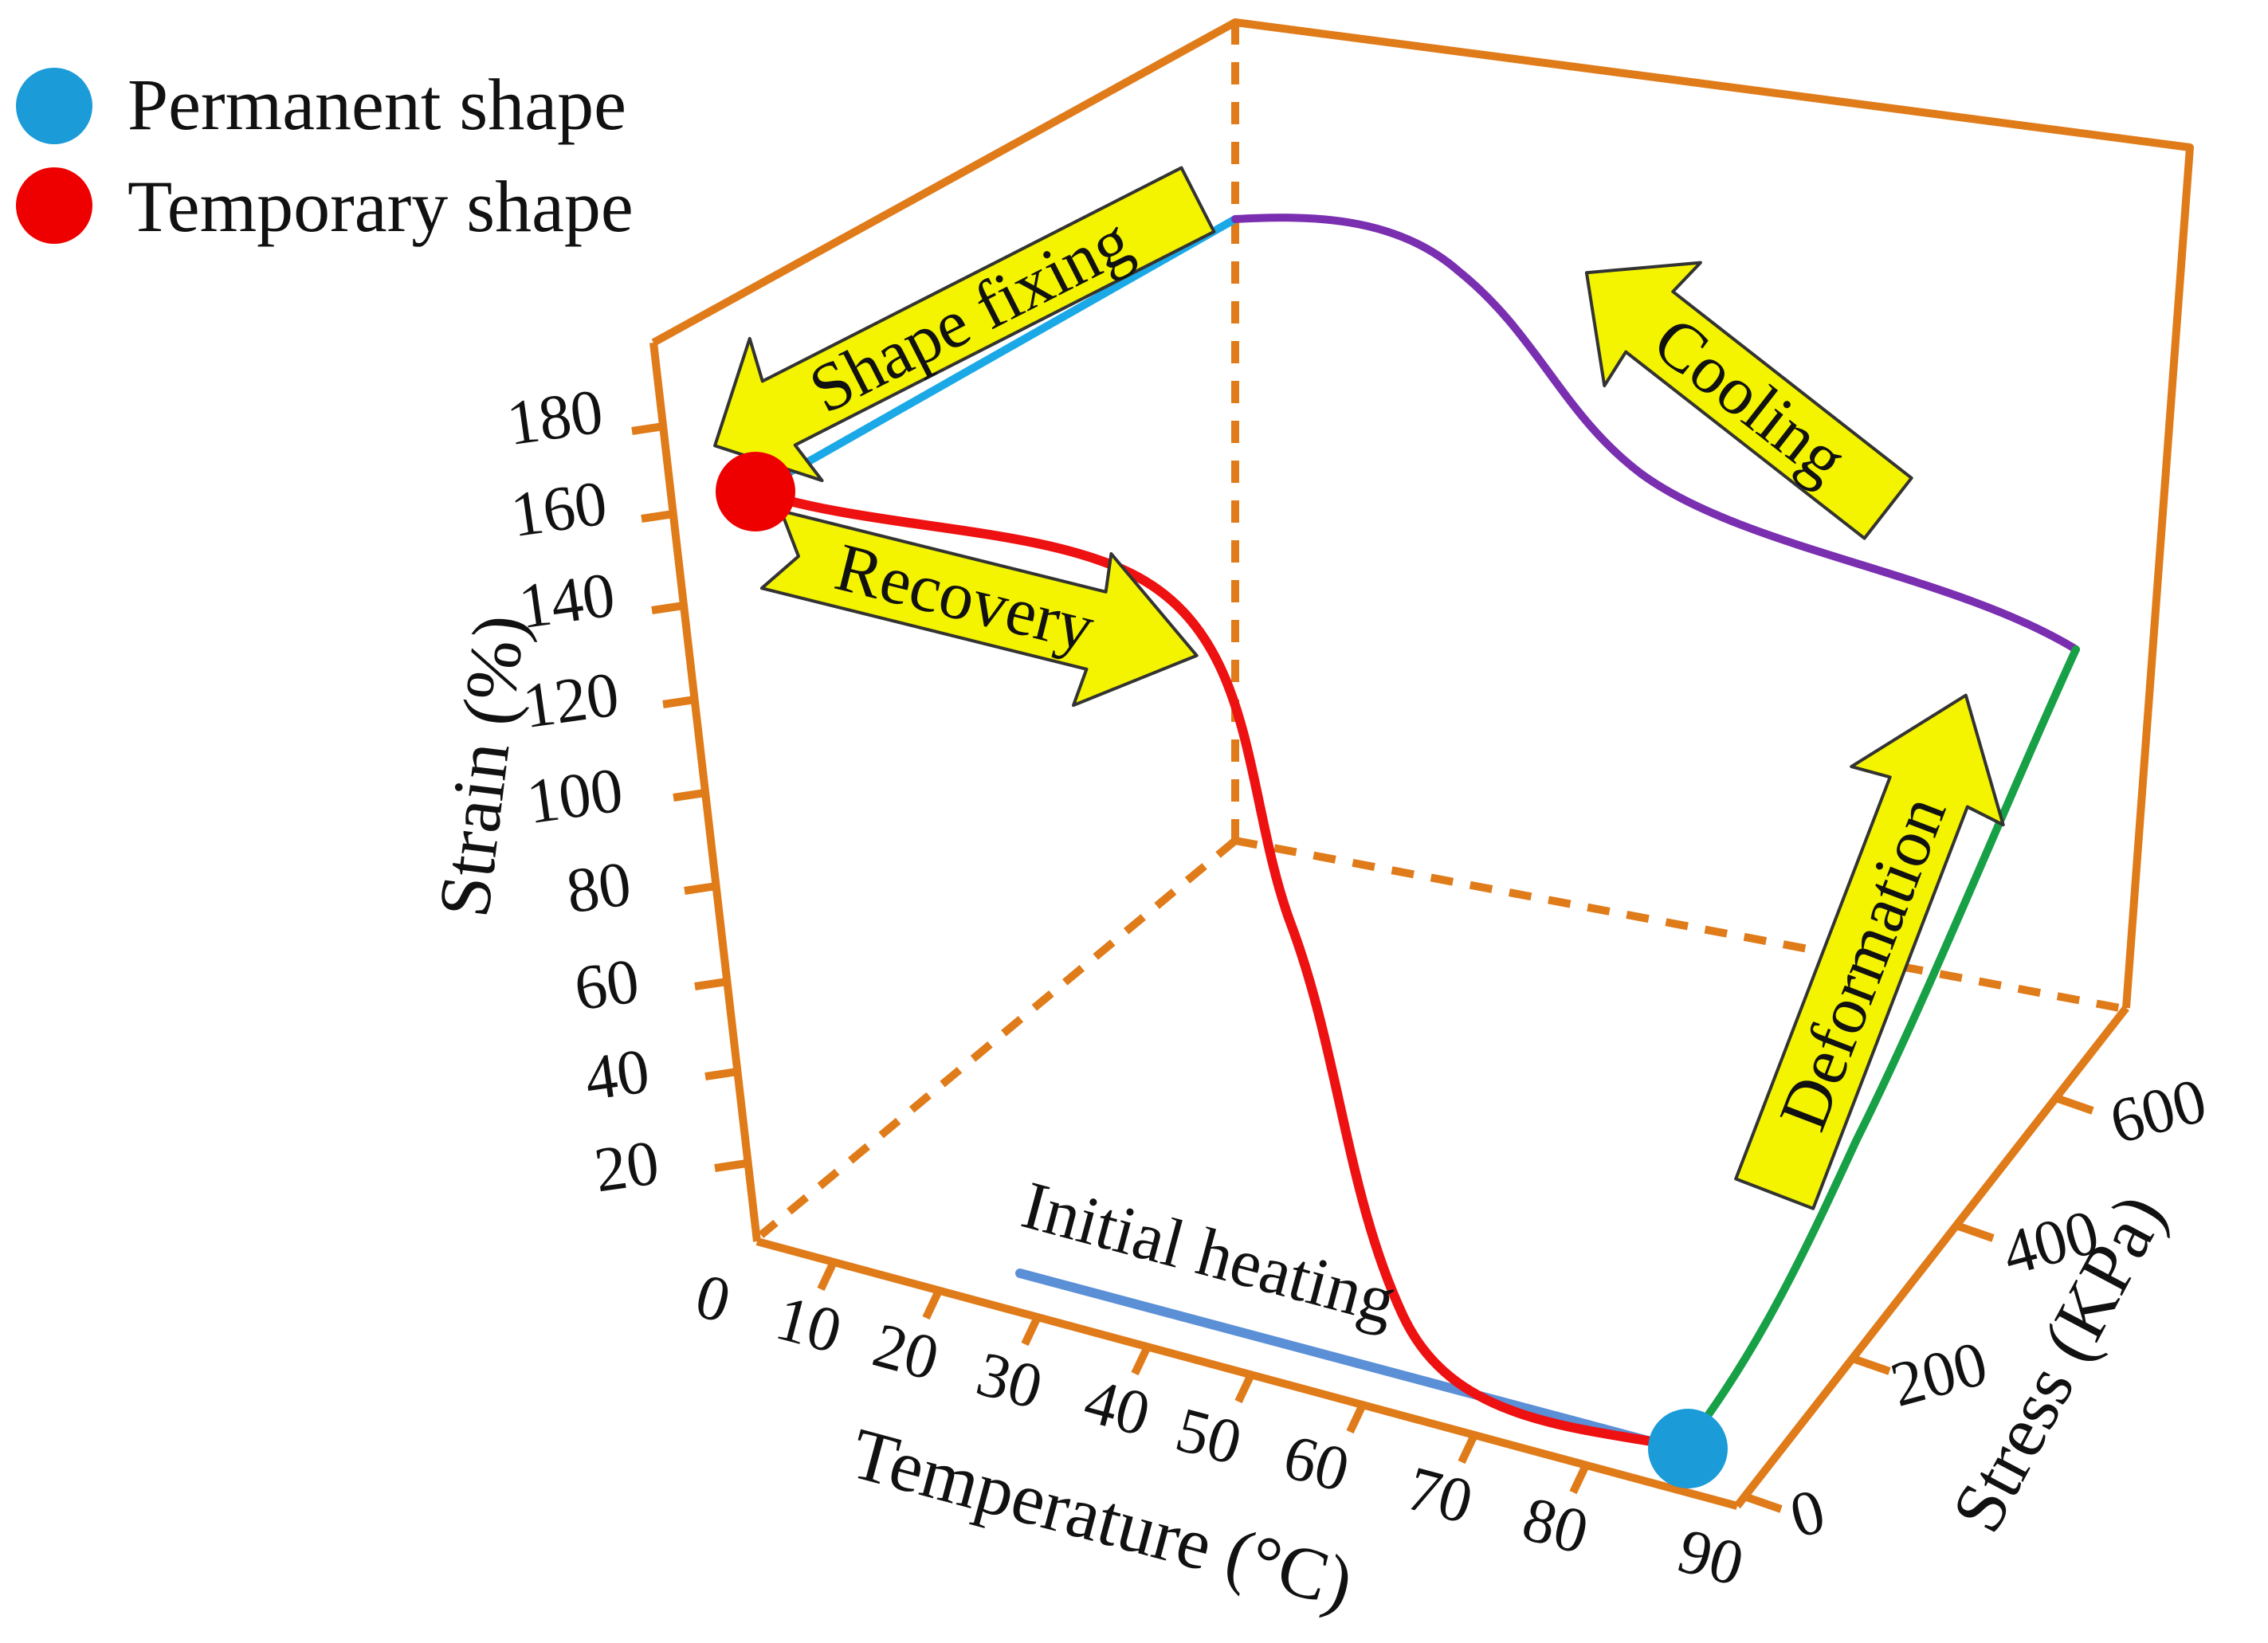 This screenshot has height=1643, width=2268. I want to click on strain-tick-marks, so click(689, 797).